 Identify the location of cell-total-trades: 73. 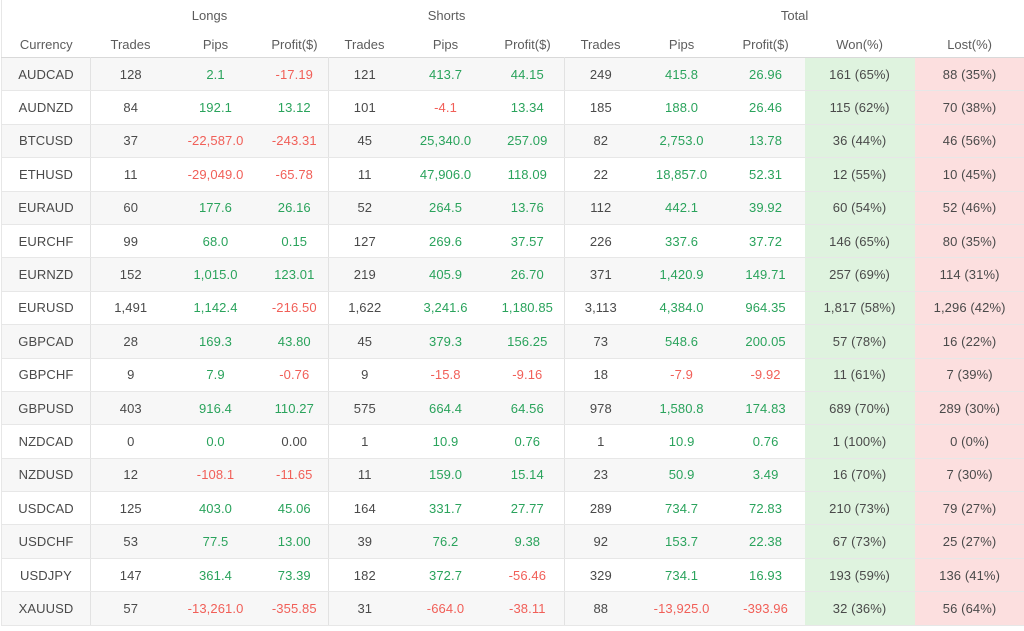
(600, 341).